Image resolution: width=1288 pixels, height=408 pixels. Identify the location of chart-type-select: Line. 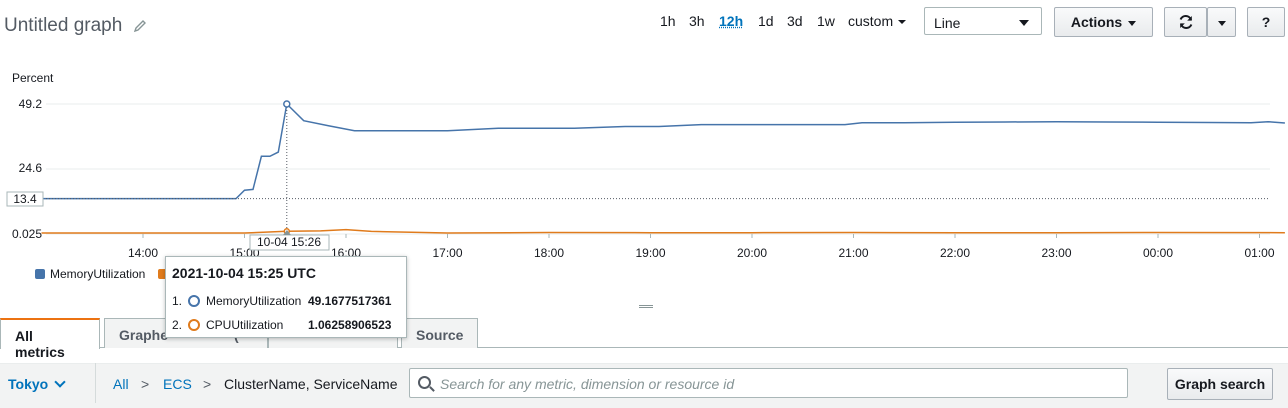
(983, 21).